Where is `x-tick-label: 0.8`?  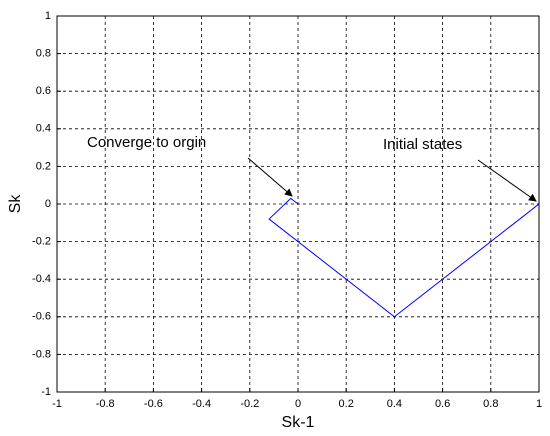
x-tick-label: 0.8 is located at coordinates (490, 404).